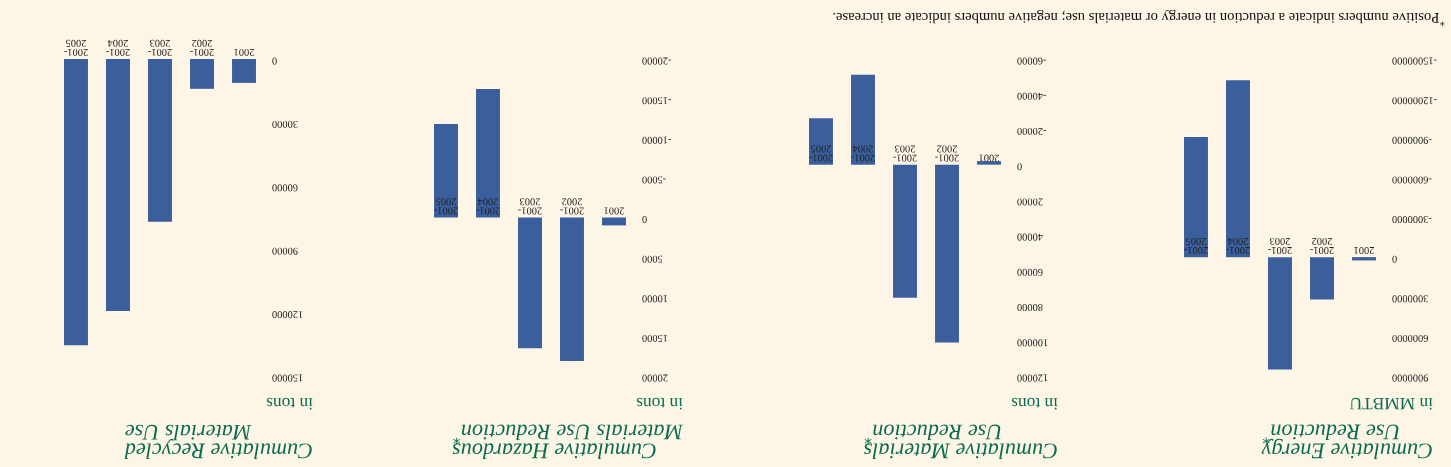  What do you see at coordinates (287, 378) in the screenshot?
I see `y-tick-label: 150000` at bounding box center [287, 378].